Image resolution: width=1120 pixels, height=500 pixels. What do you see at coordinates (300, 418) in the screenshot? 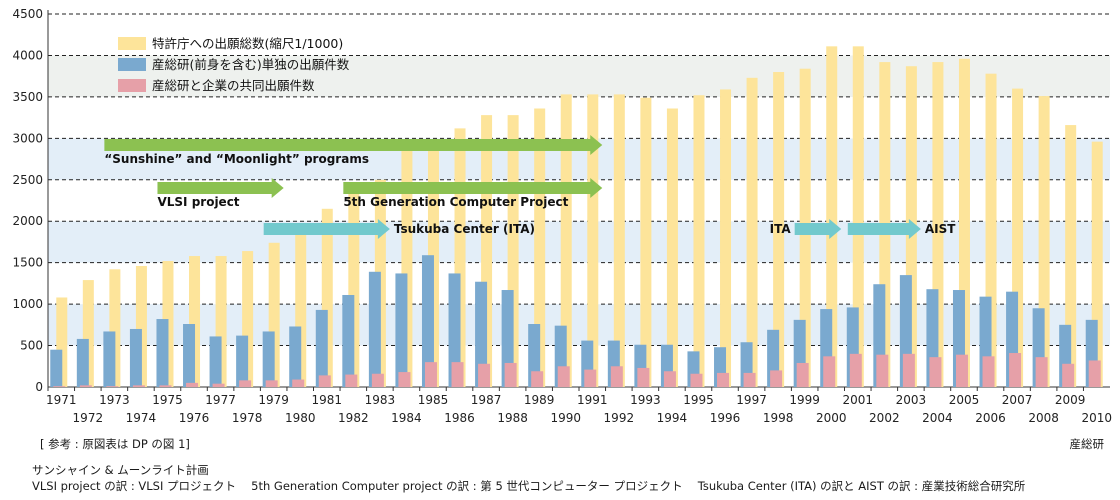
I see `x-tick-label: 1980` at bounding box center [300, 418].